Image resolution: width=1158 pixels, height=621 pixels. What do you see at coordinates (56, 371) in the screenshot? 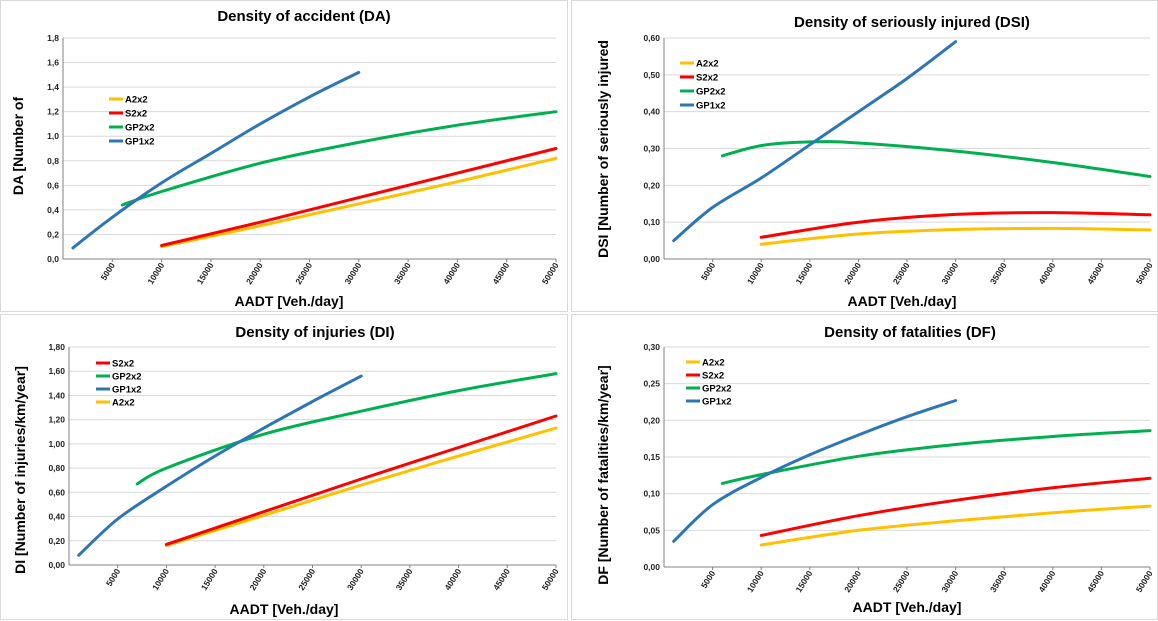
I see `y-tick-label: 1,60` at bounding box center [56, 371].